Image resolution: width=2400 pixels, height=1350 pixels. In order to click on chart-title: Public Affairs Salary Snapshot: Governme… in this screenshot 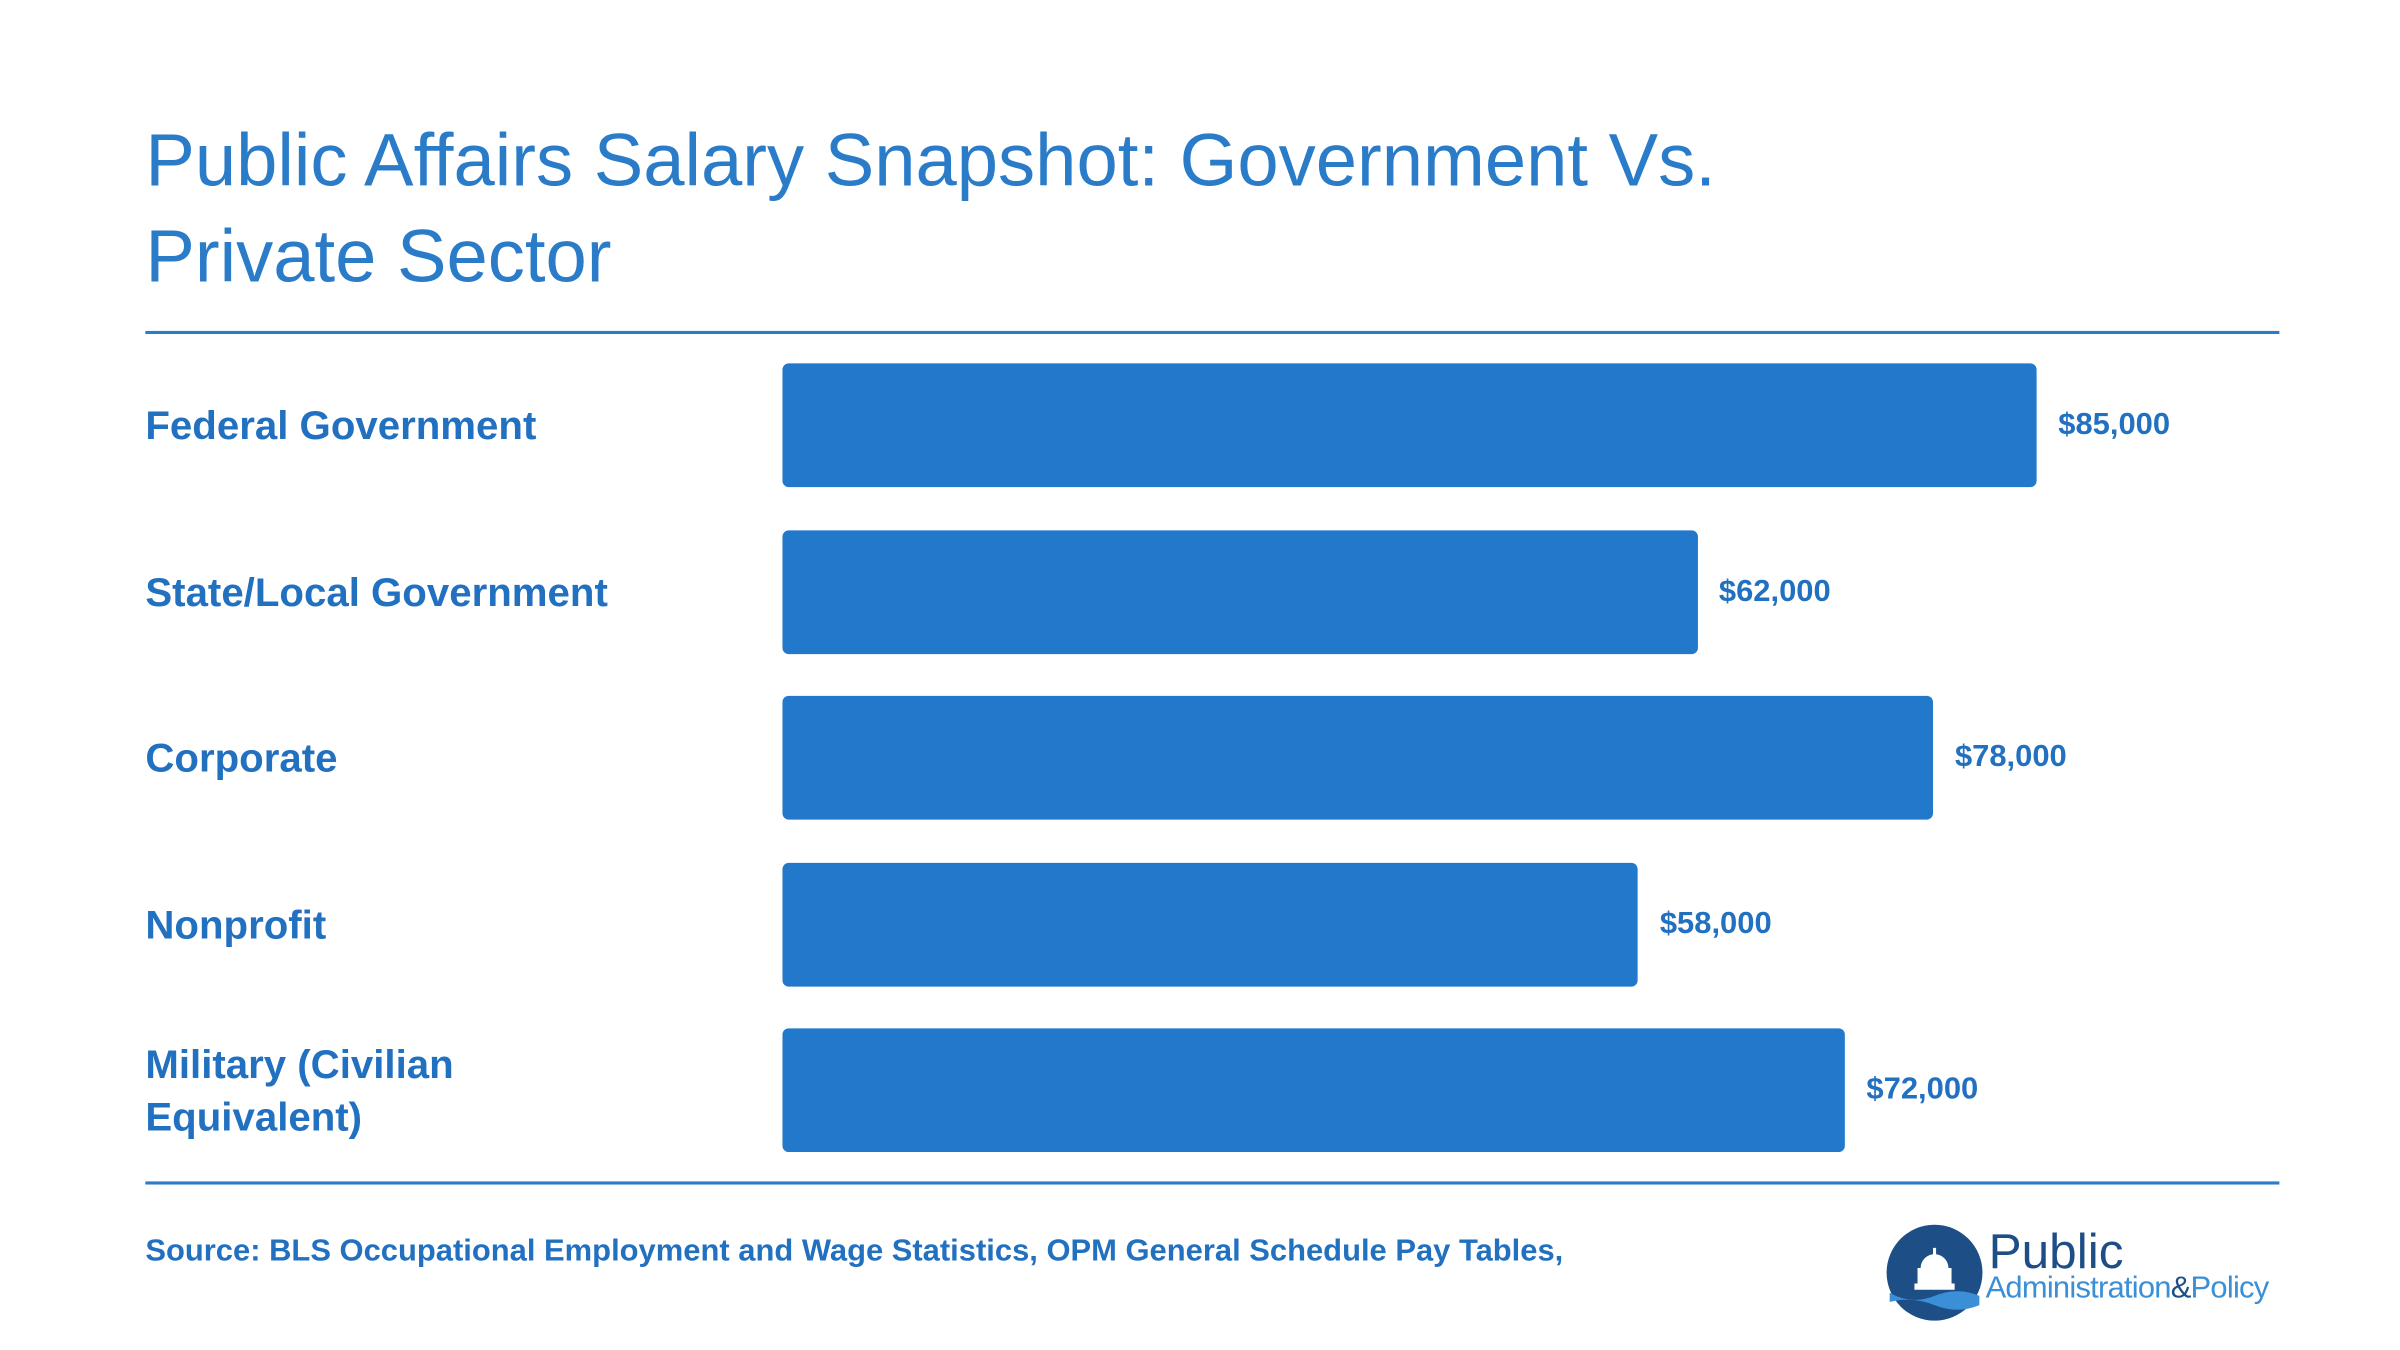, I will do `click(930, 209)`.